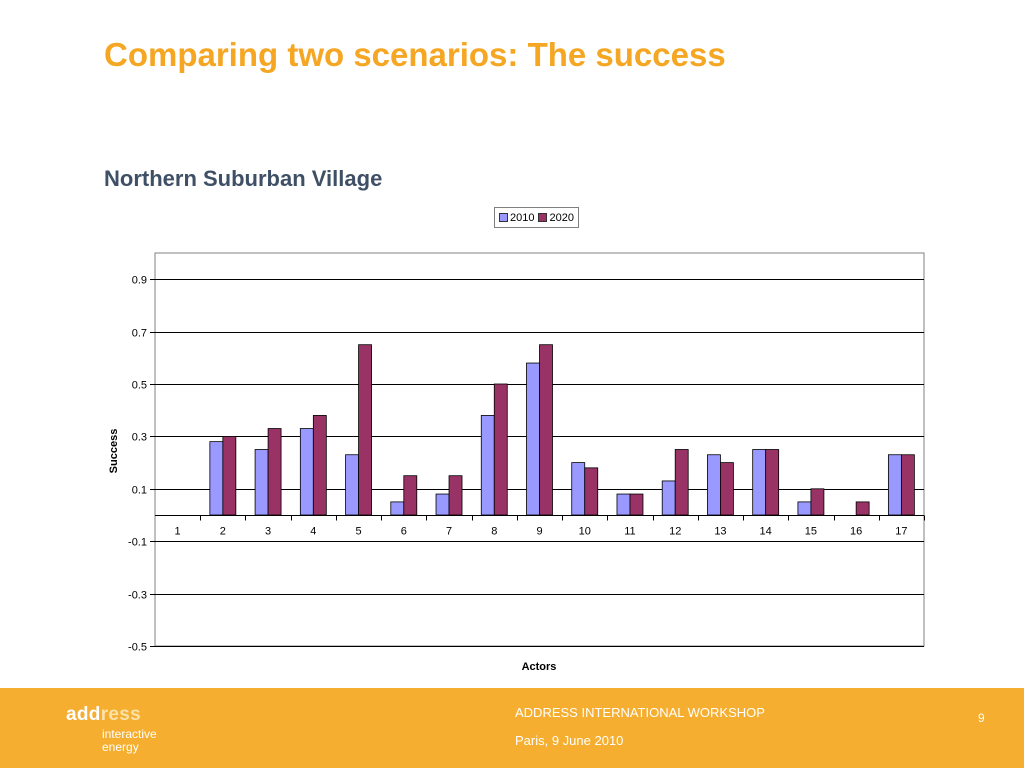  I want to click on logo-tagline-line2: energy, so click(120, 747).